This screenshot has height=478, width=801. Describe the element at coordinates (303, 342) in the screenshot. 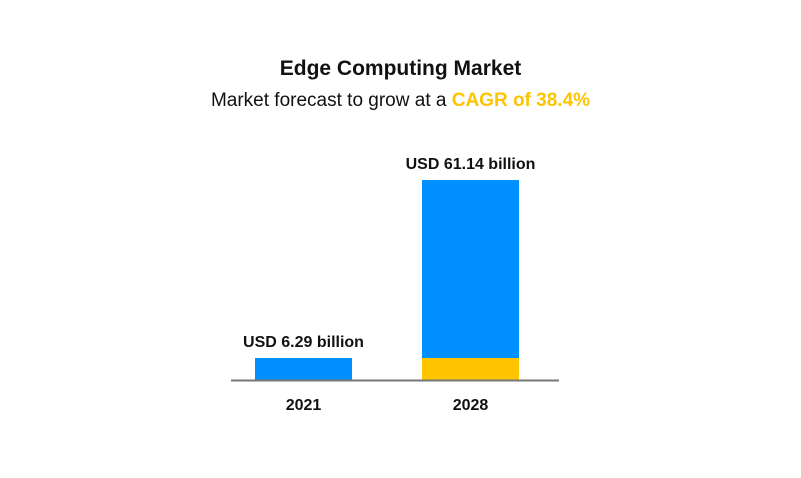

I see `data-label-2021: USD 6.29 billion` at that location.